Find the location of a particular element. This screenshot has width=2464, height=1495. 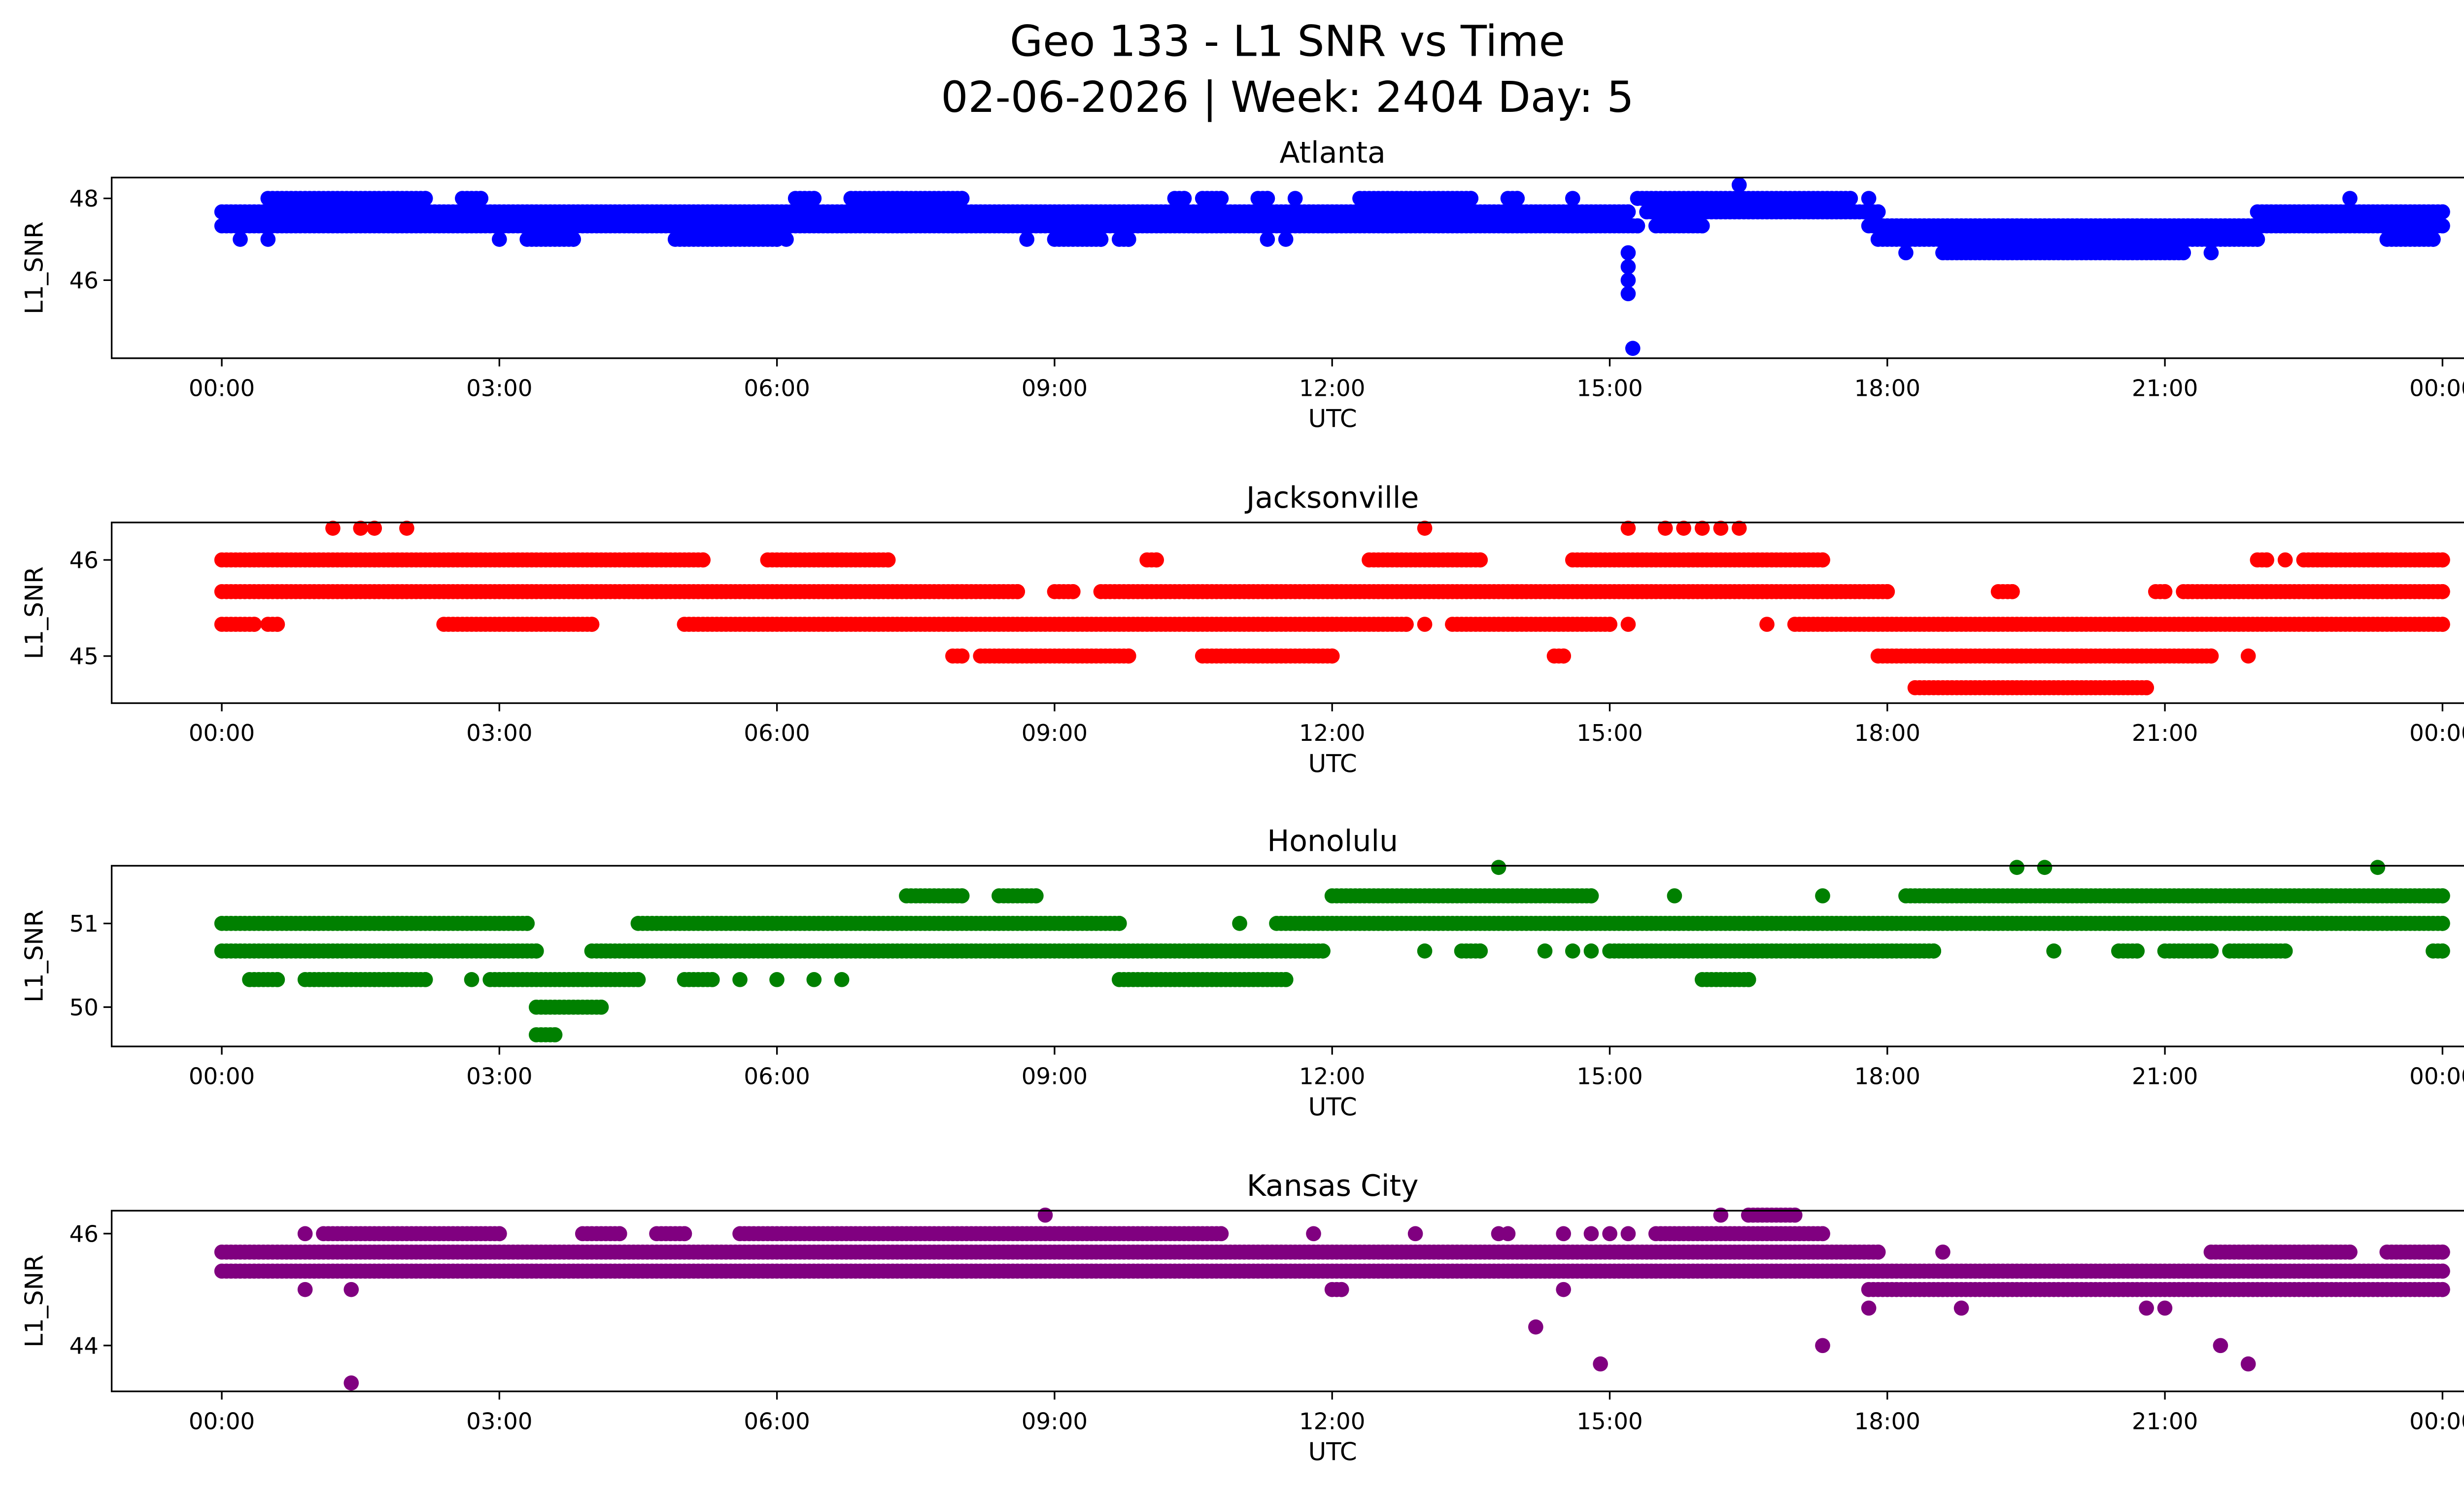

x-tick-label: 21:00 is located at coordinates (2165, 733).